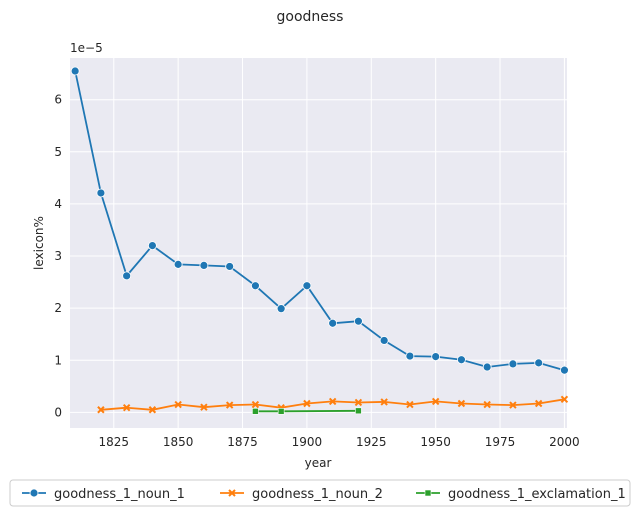 The height and width of the screenshot is (515, 636). What do you see at coordinates (500, 442) in the screenshot?
I see `x-tick-label: 1975` at bounding box center [500, 442].